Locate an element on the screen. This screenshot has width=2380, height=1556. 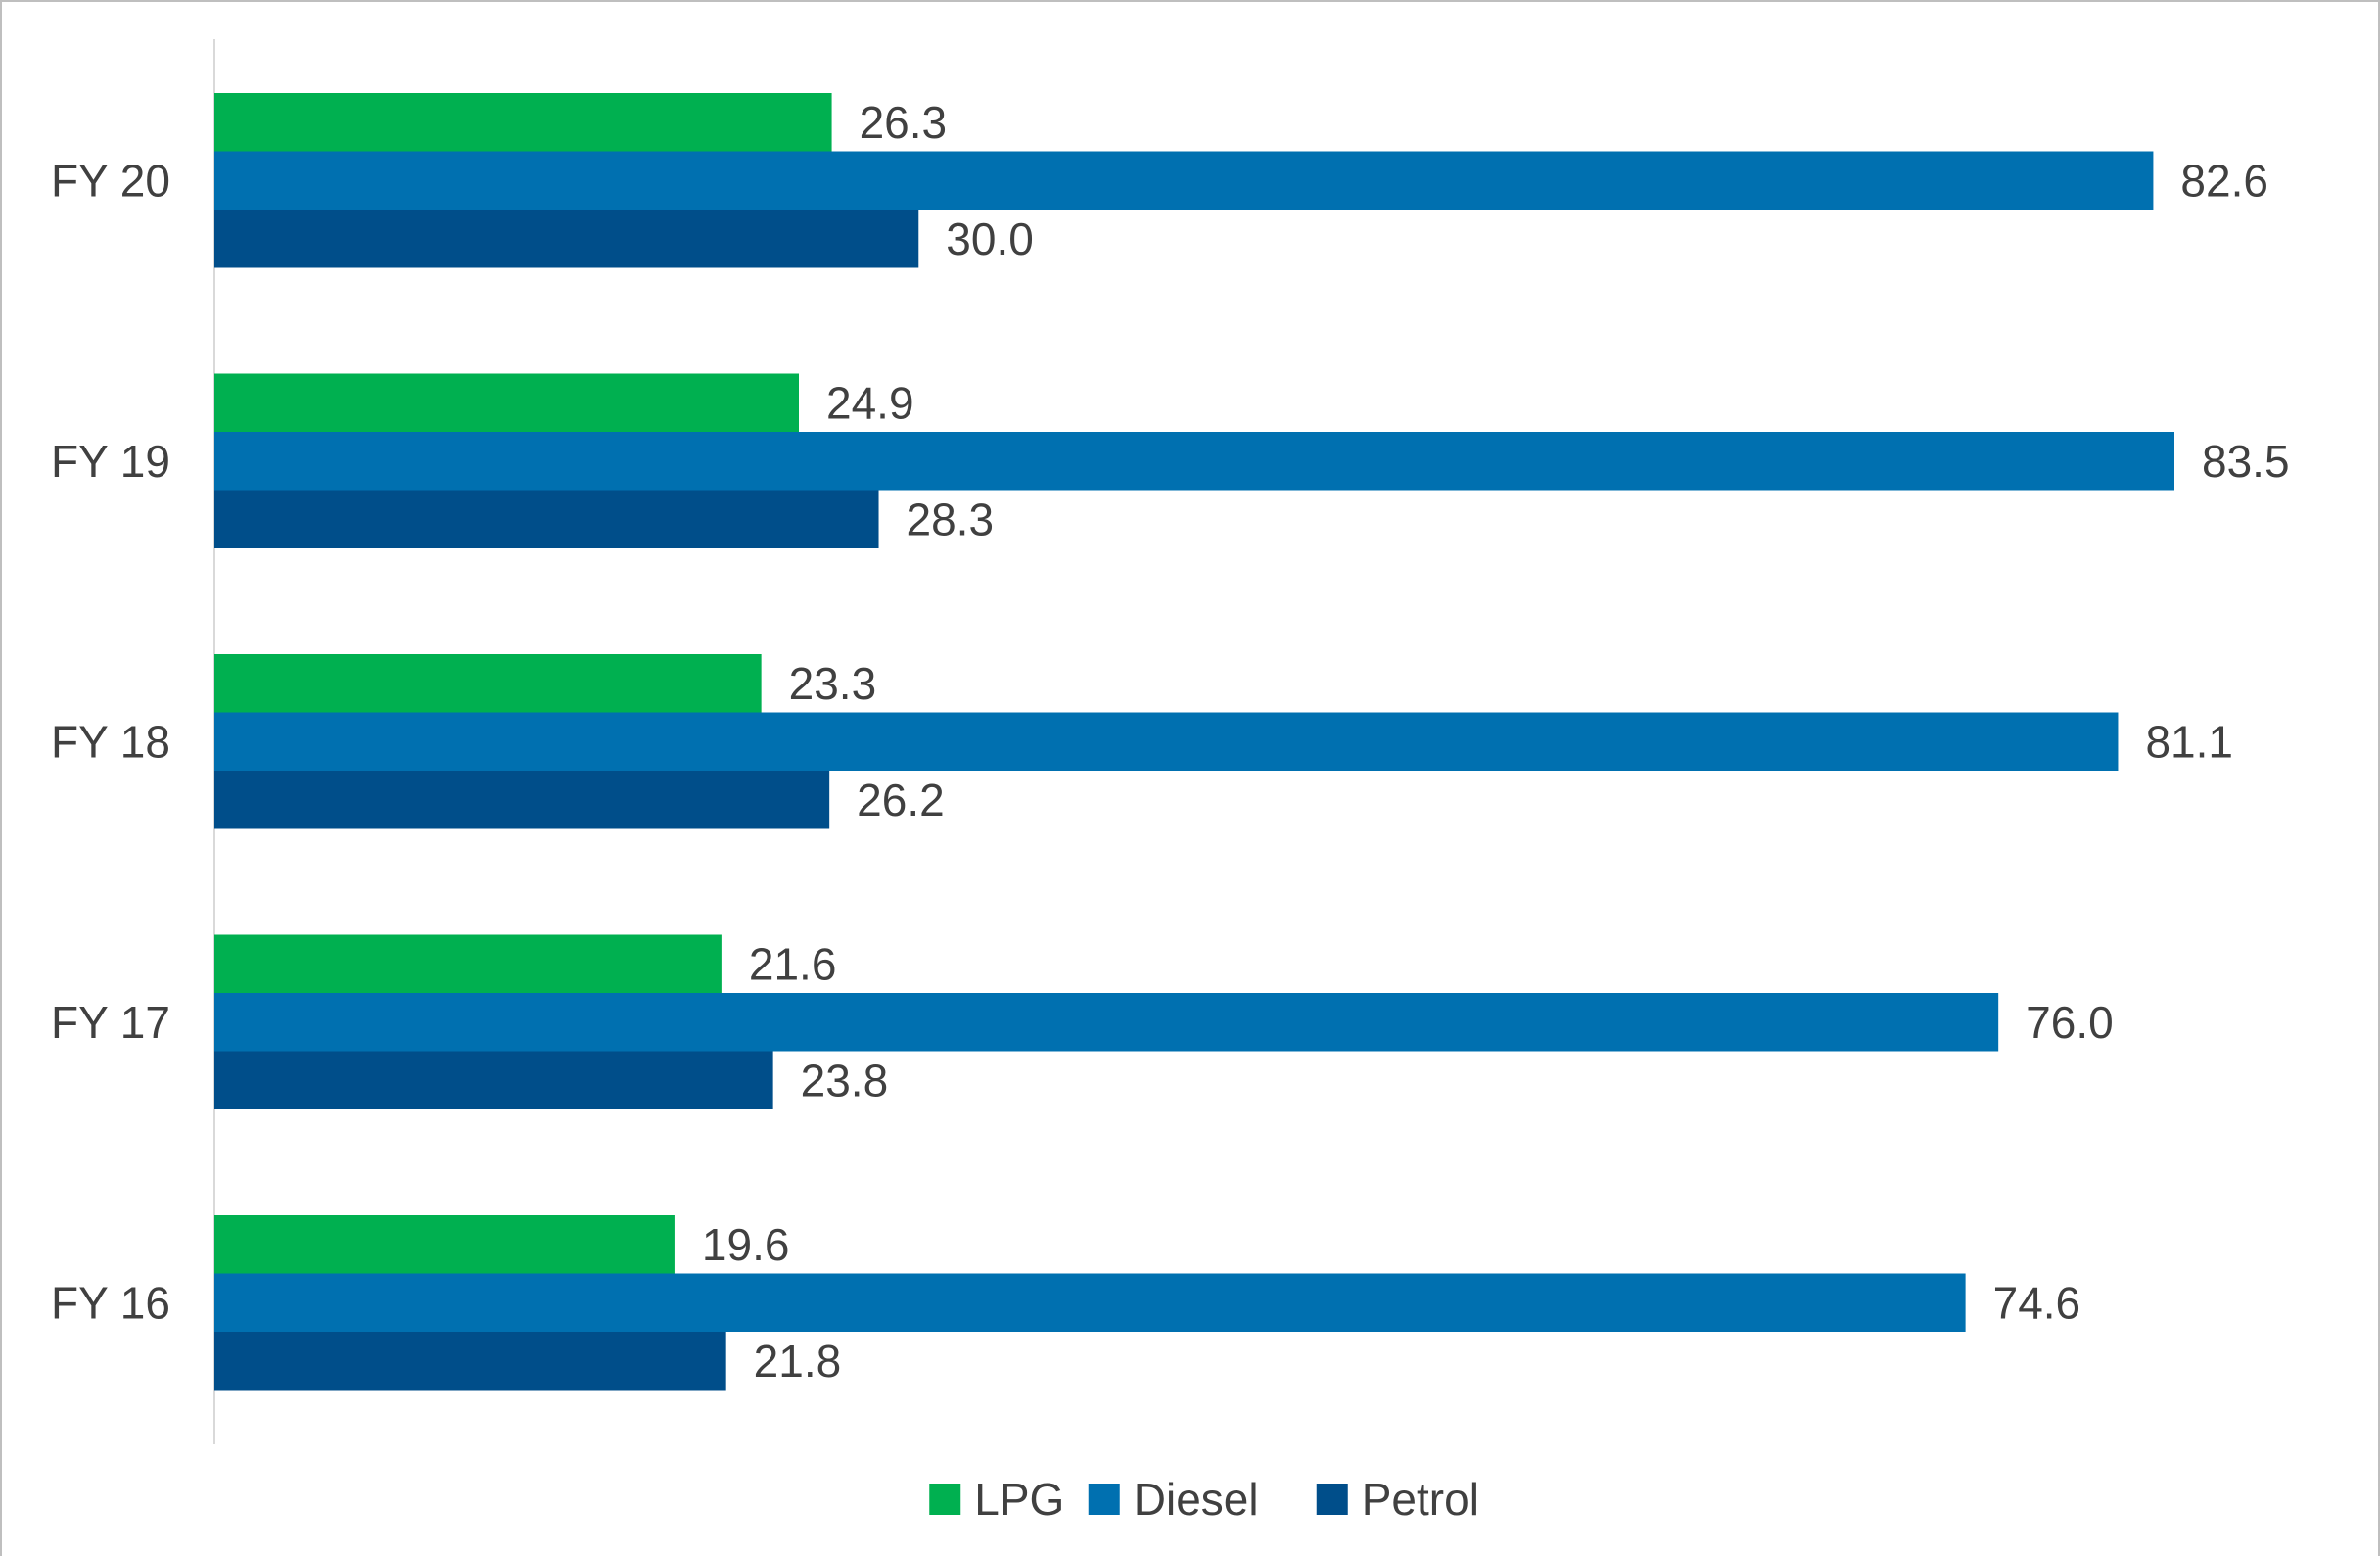
data-label: 82.6 is located at coordinates (2224, 180).